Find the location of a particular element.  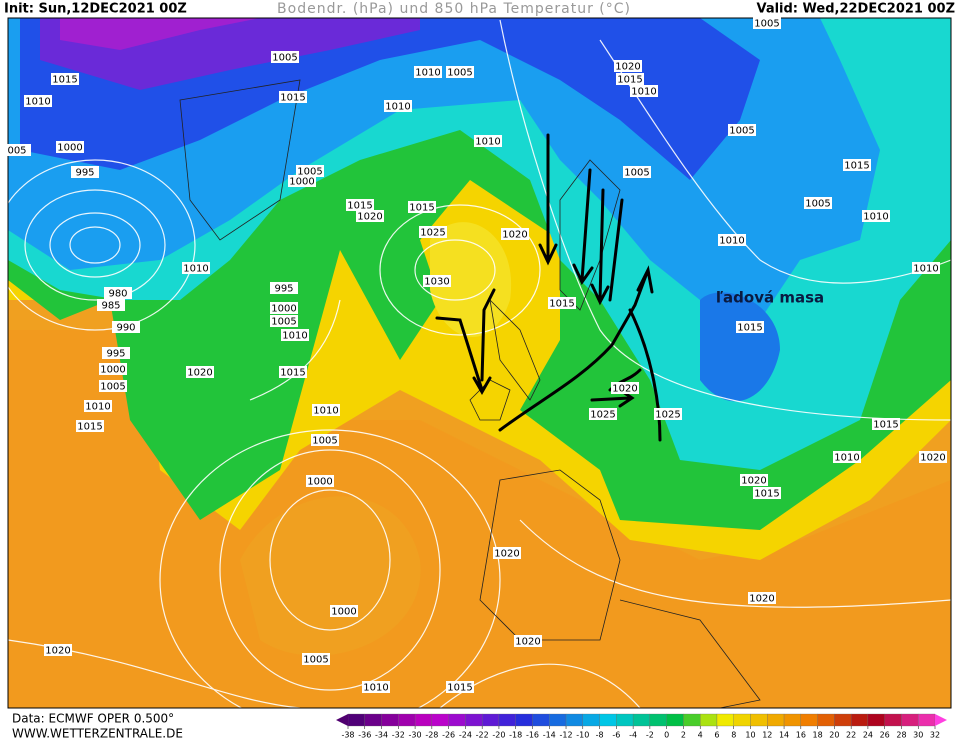

colorbar-label: -14 is located at coordinates (549, 735).